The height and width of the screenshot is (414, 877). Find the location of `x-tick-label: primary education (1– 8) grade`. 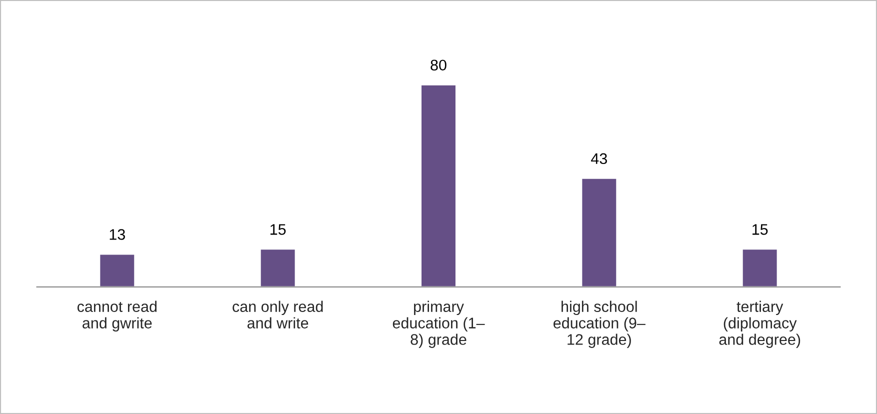

x-tick-label: primary education (1– 8) grade is located at coordinates (438, 324).